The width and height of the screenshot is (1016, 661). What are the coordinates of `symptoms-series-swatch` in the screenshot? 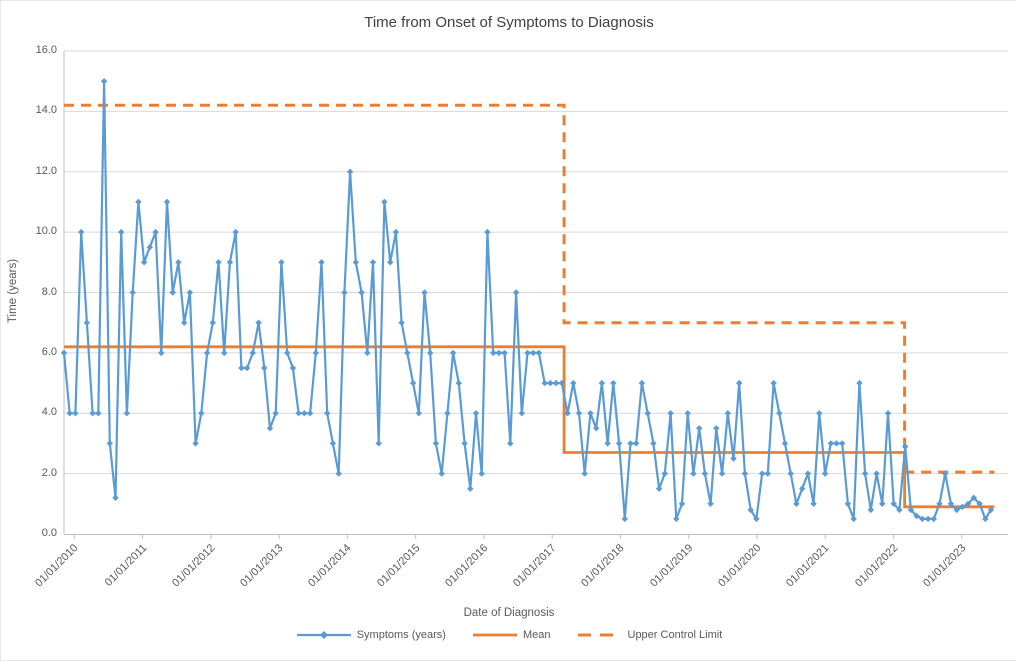 It's located at (323, 635).